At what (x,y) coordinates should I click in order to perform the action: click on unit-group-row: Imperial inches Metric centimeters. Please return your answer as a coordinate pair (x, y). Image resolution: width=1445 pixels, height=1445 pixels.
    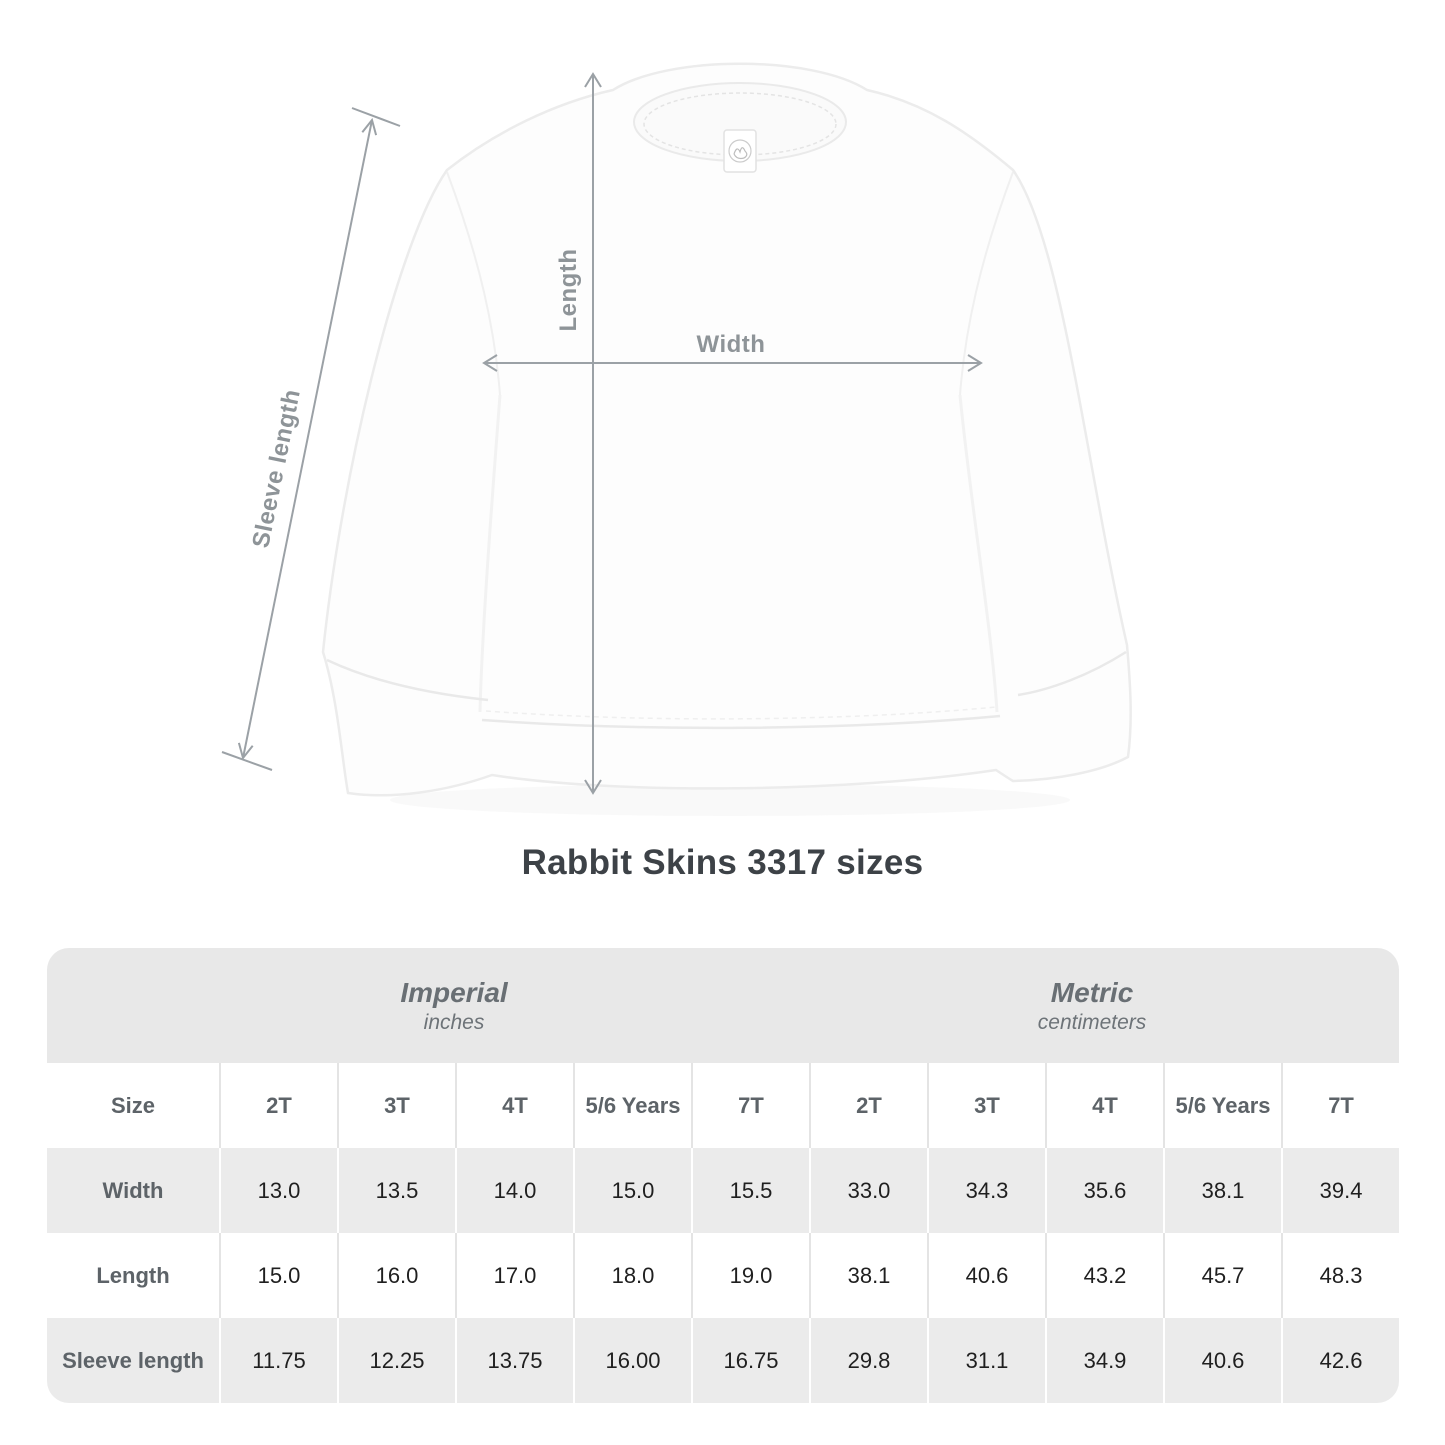
    Looking at the image, I should click on (723, 1005).